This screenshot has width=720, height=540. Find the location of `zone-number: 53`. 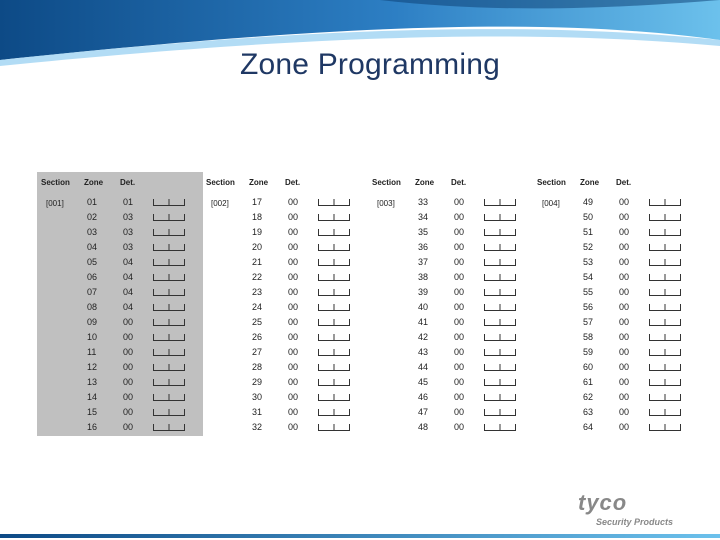

zone-number: 53 is located at coordinates (588, 262).